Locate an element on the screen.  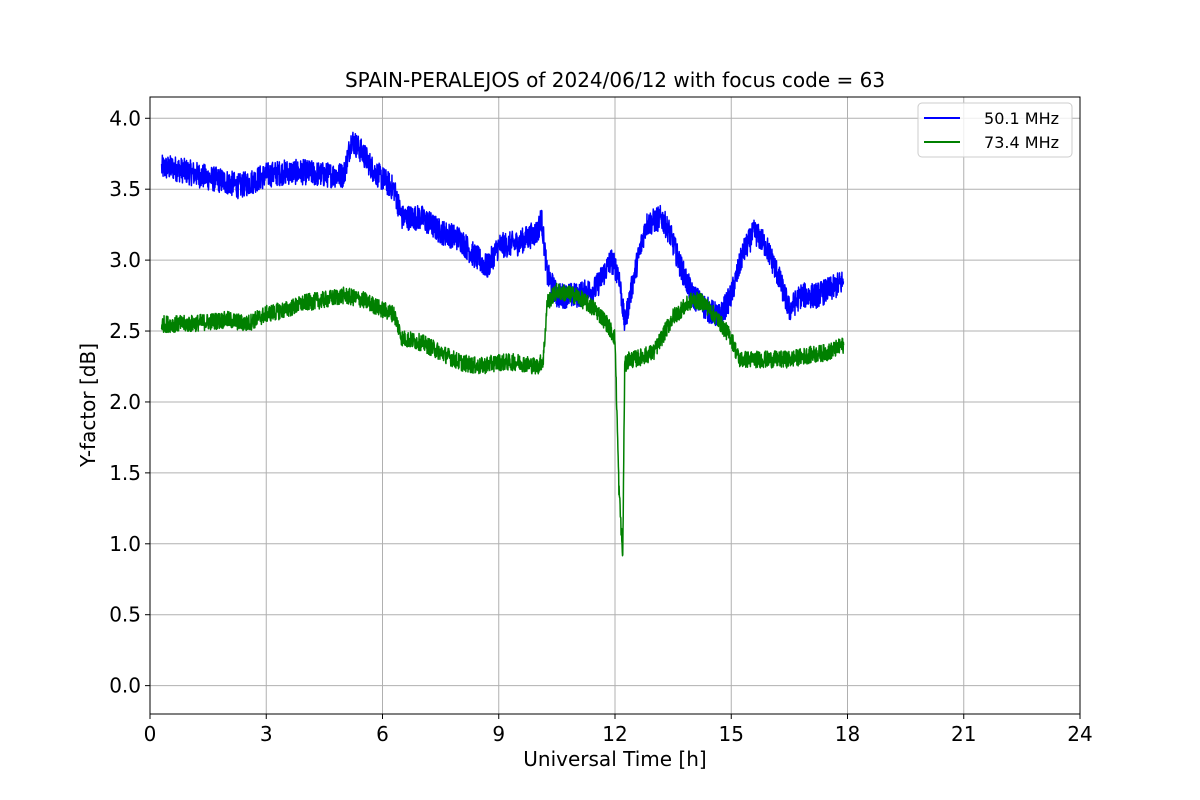
x-tick-label: 0 is located at coordinates (150, 734).